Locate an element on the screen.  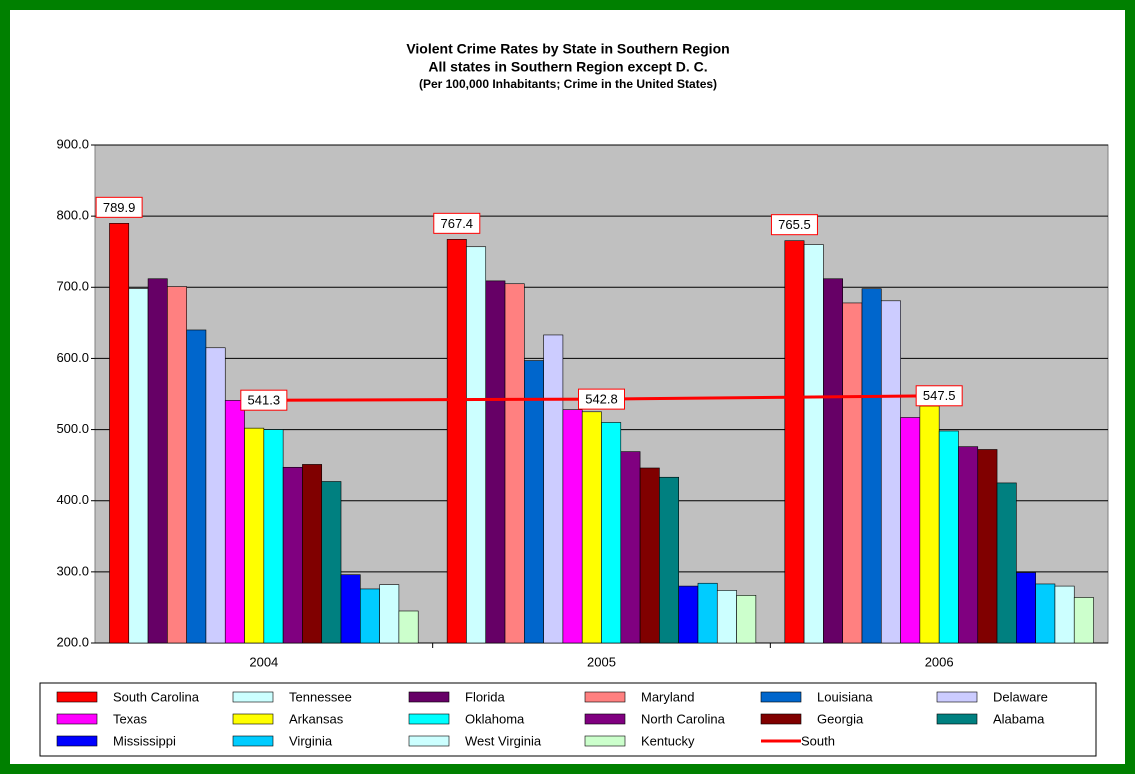
x-tick-label: 2005 is located at coordinates (601, 661).